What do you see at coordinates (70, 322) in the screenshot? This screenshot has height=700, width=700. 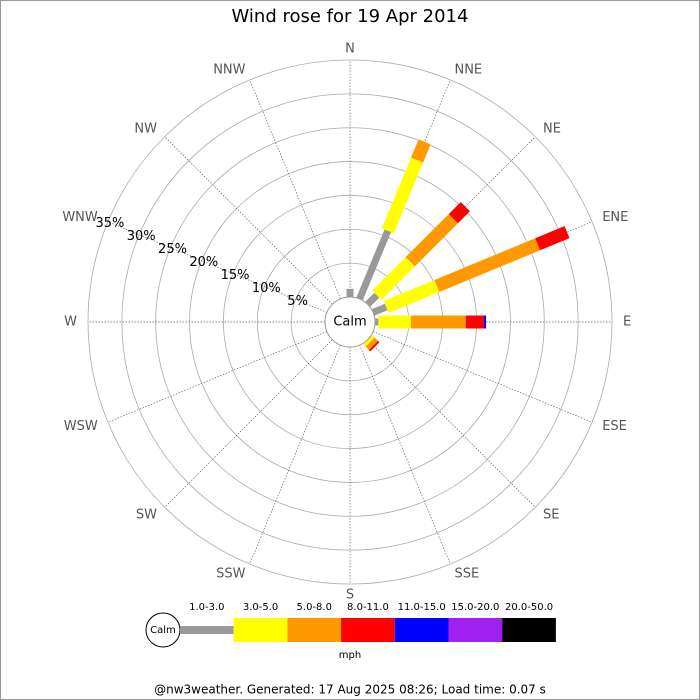 I see `direction-label: W` at bounding box center [70, 322].